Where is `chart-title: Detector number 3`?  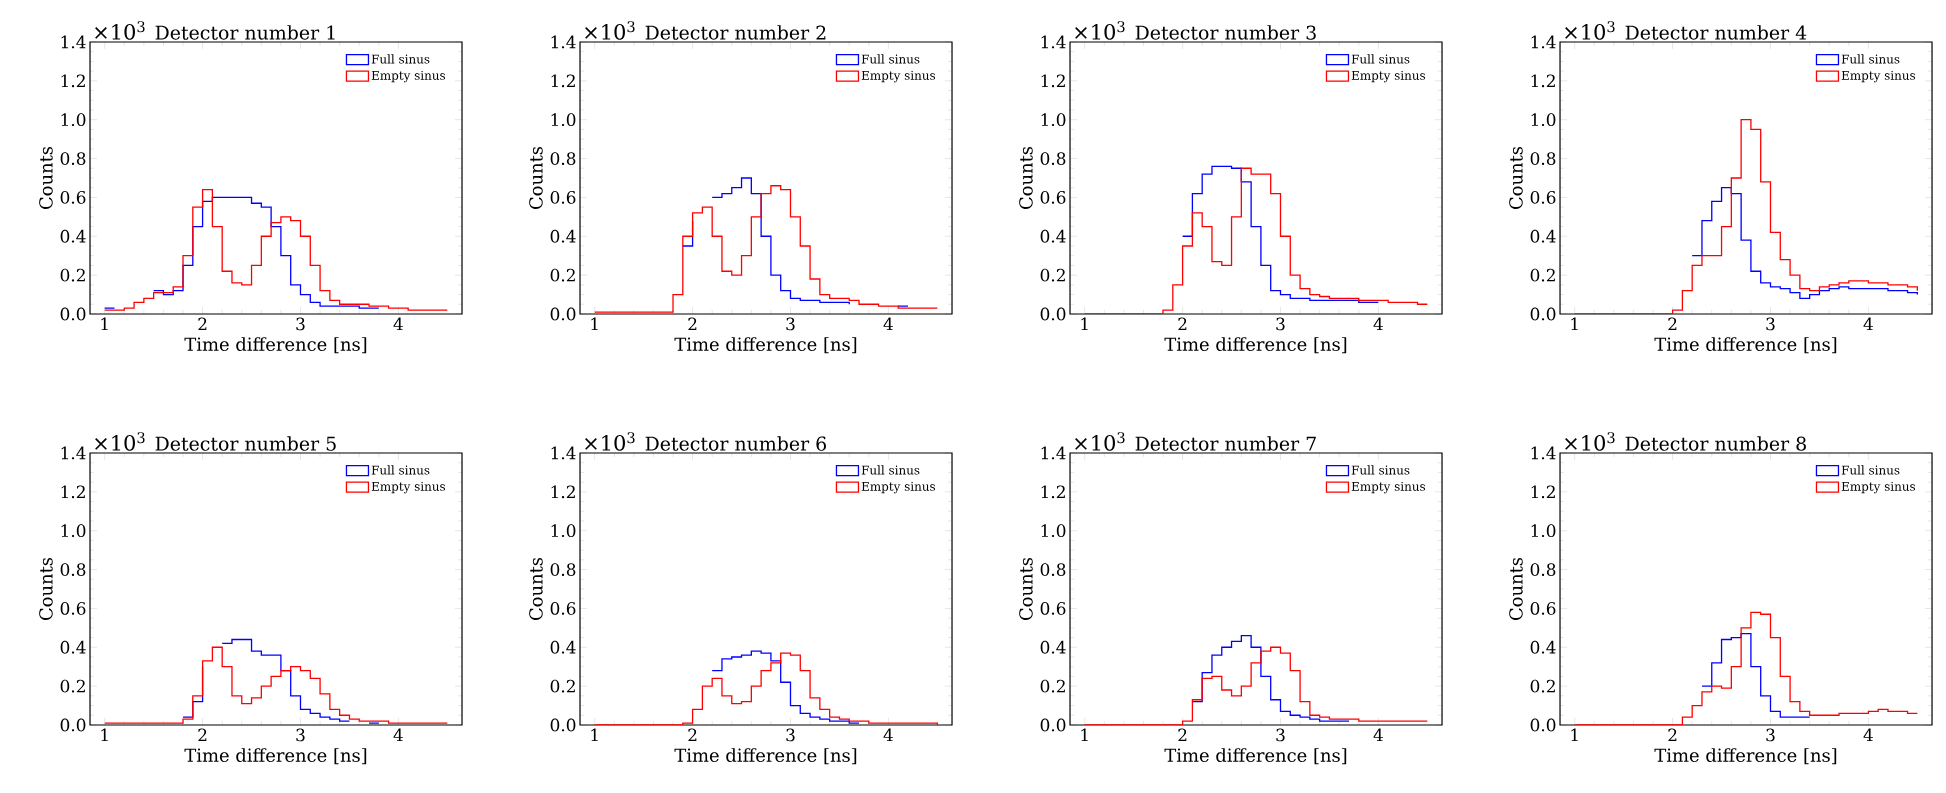
chart-title: Detector number 3 is located at coordinates (1225, 32).